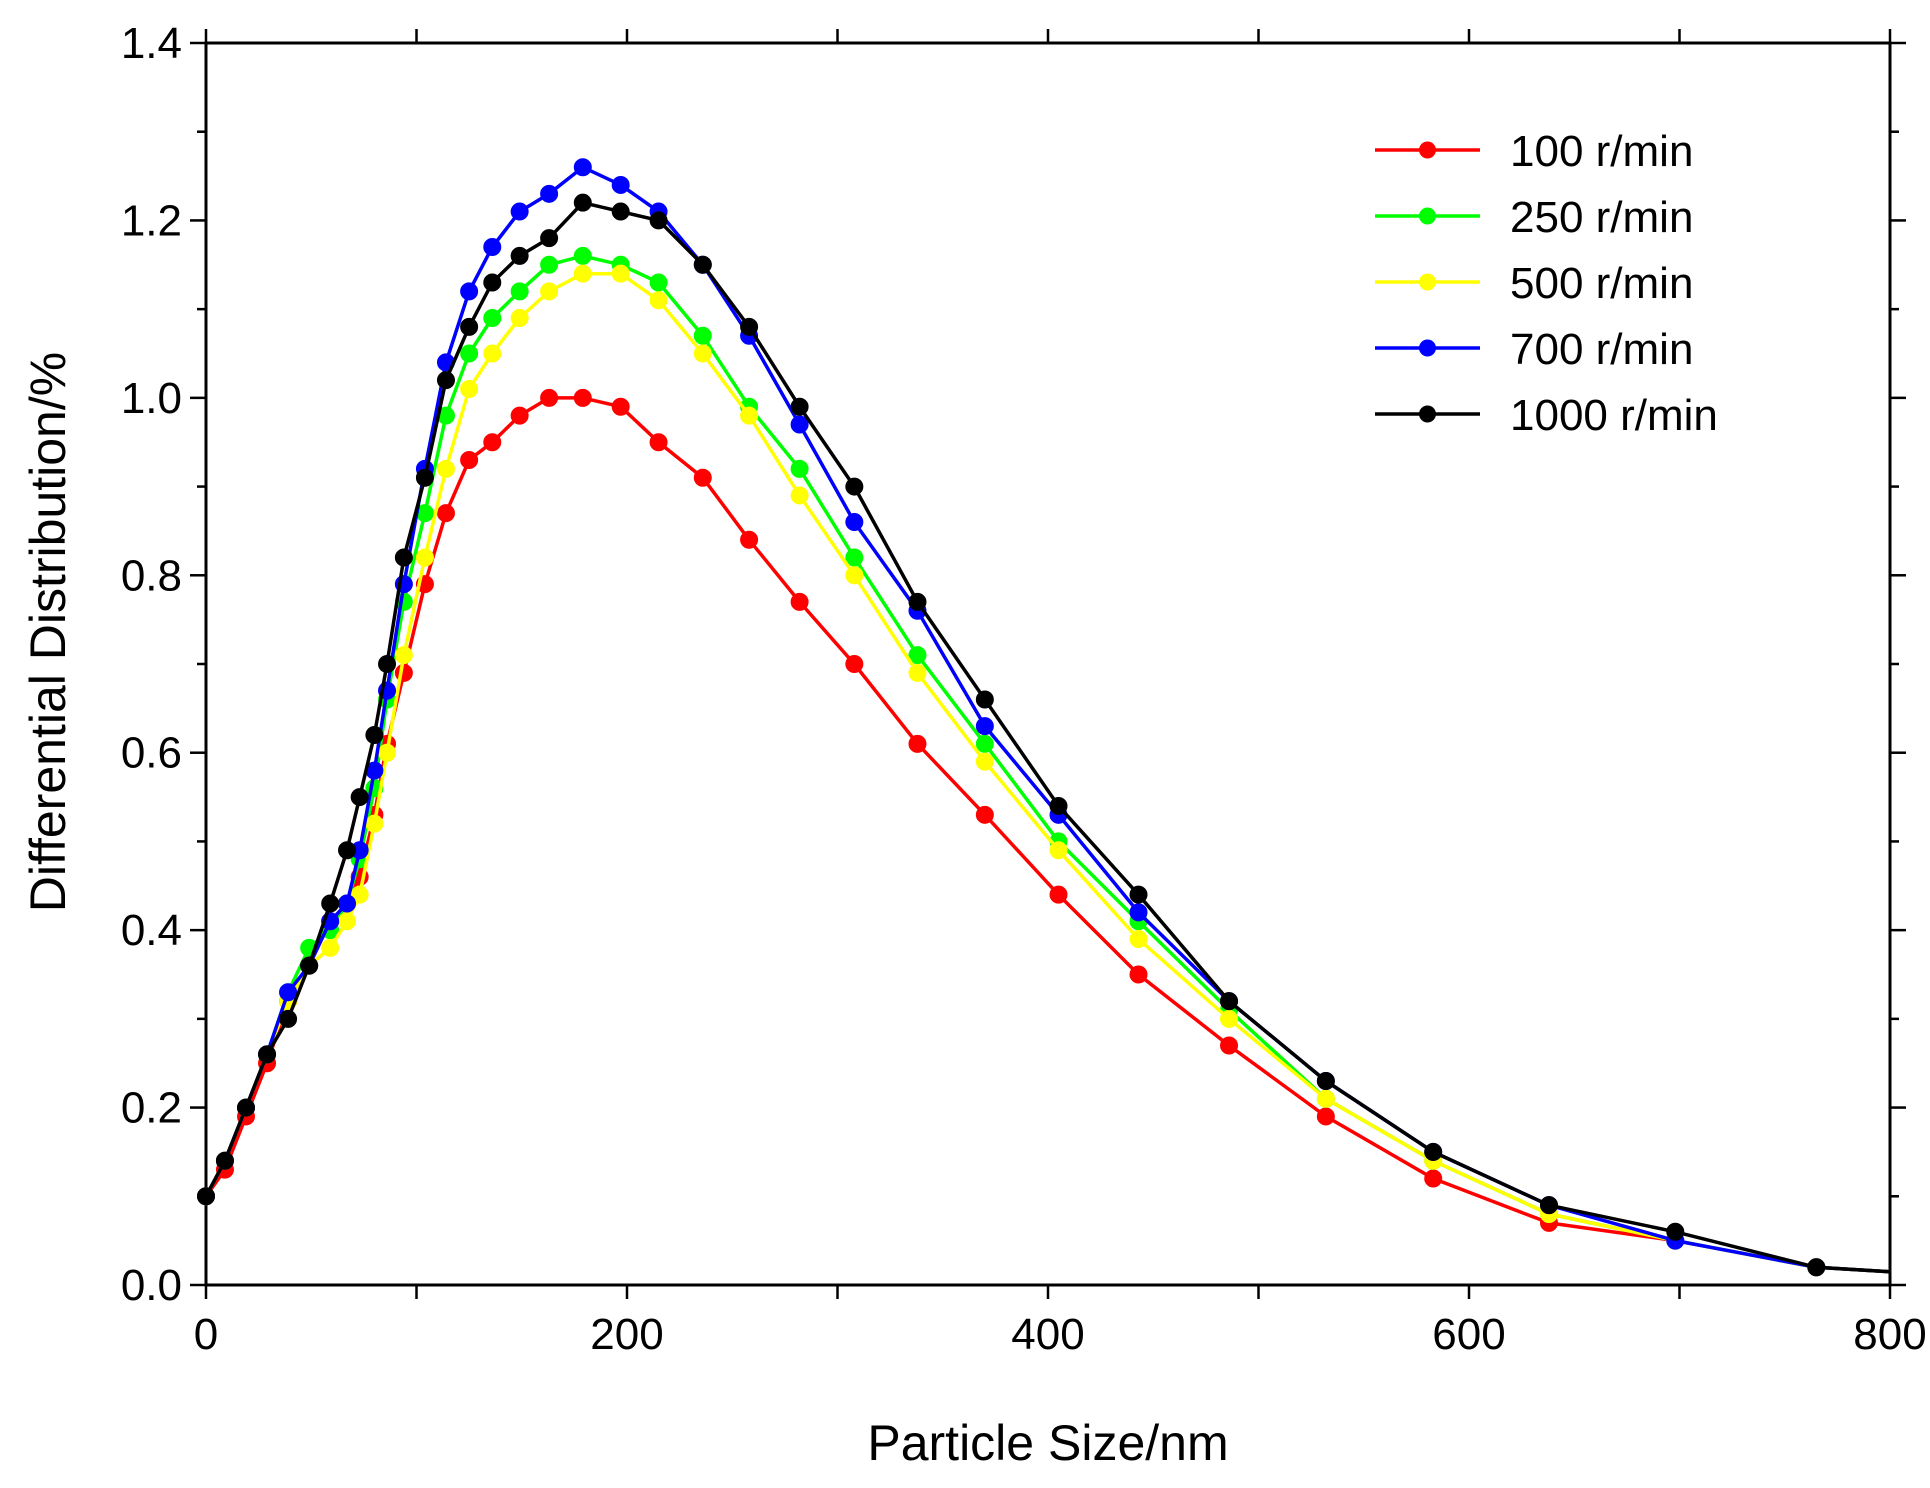  What do you see at coordinates (151, 398) in the screenshot?
I see `y-tick-label: 1.0` at bounding box center [151, 398].